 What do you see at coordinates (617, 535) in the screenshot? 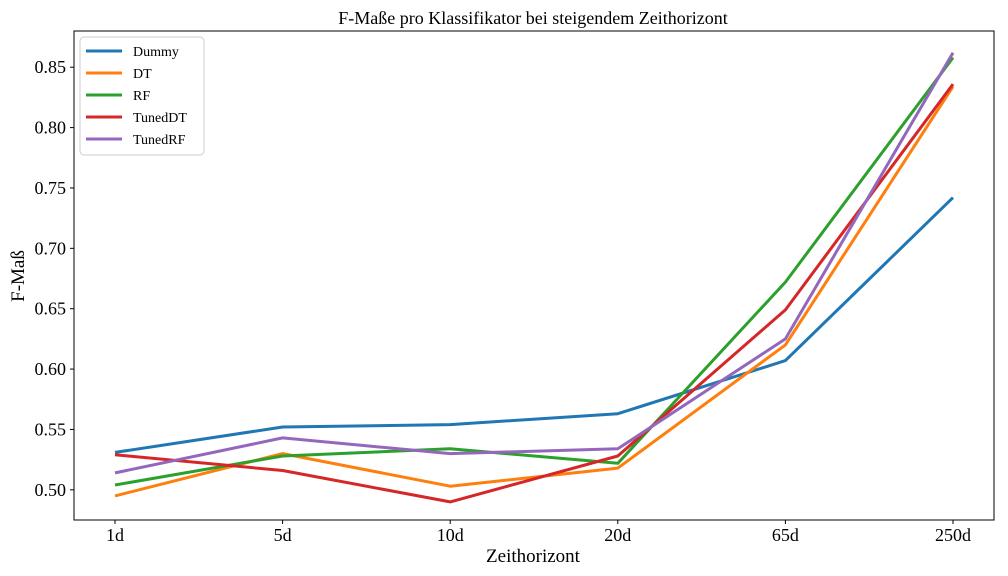
I see `x-tick-label: 20d` at bounding box center [617, 535].